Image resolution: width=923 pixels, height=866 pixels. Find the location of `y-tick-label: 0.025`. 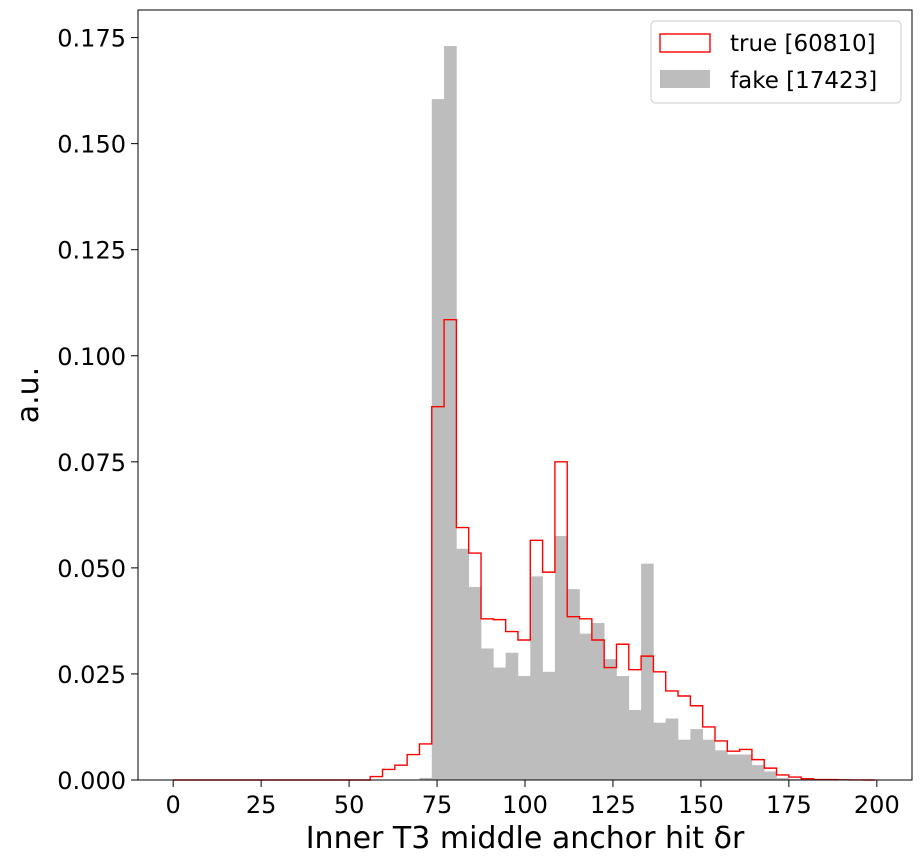

y-tick-label: 0.025 is located at coordinates (91, 675).